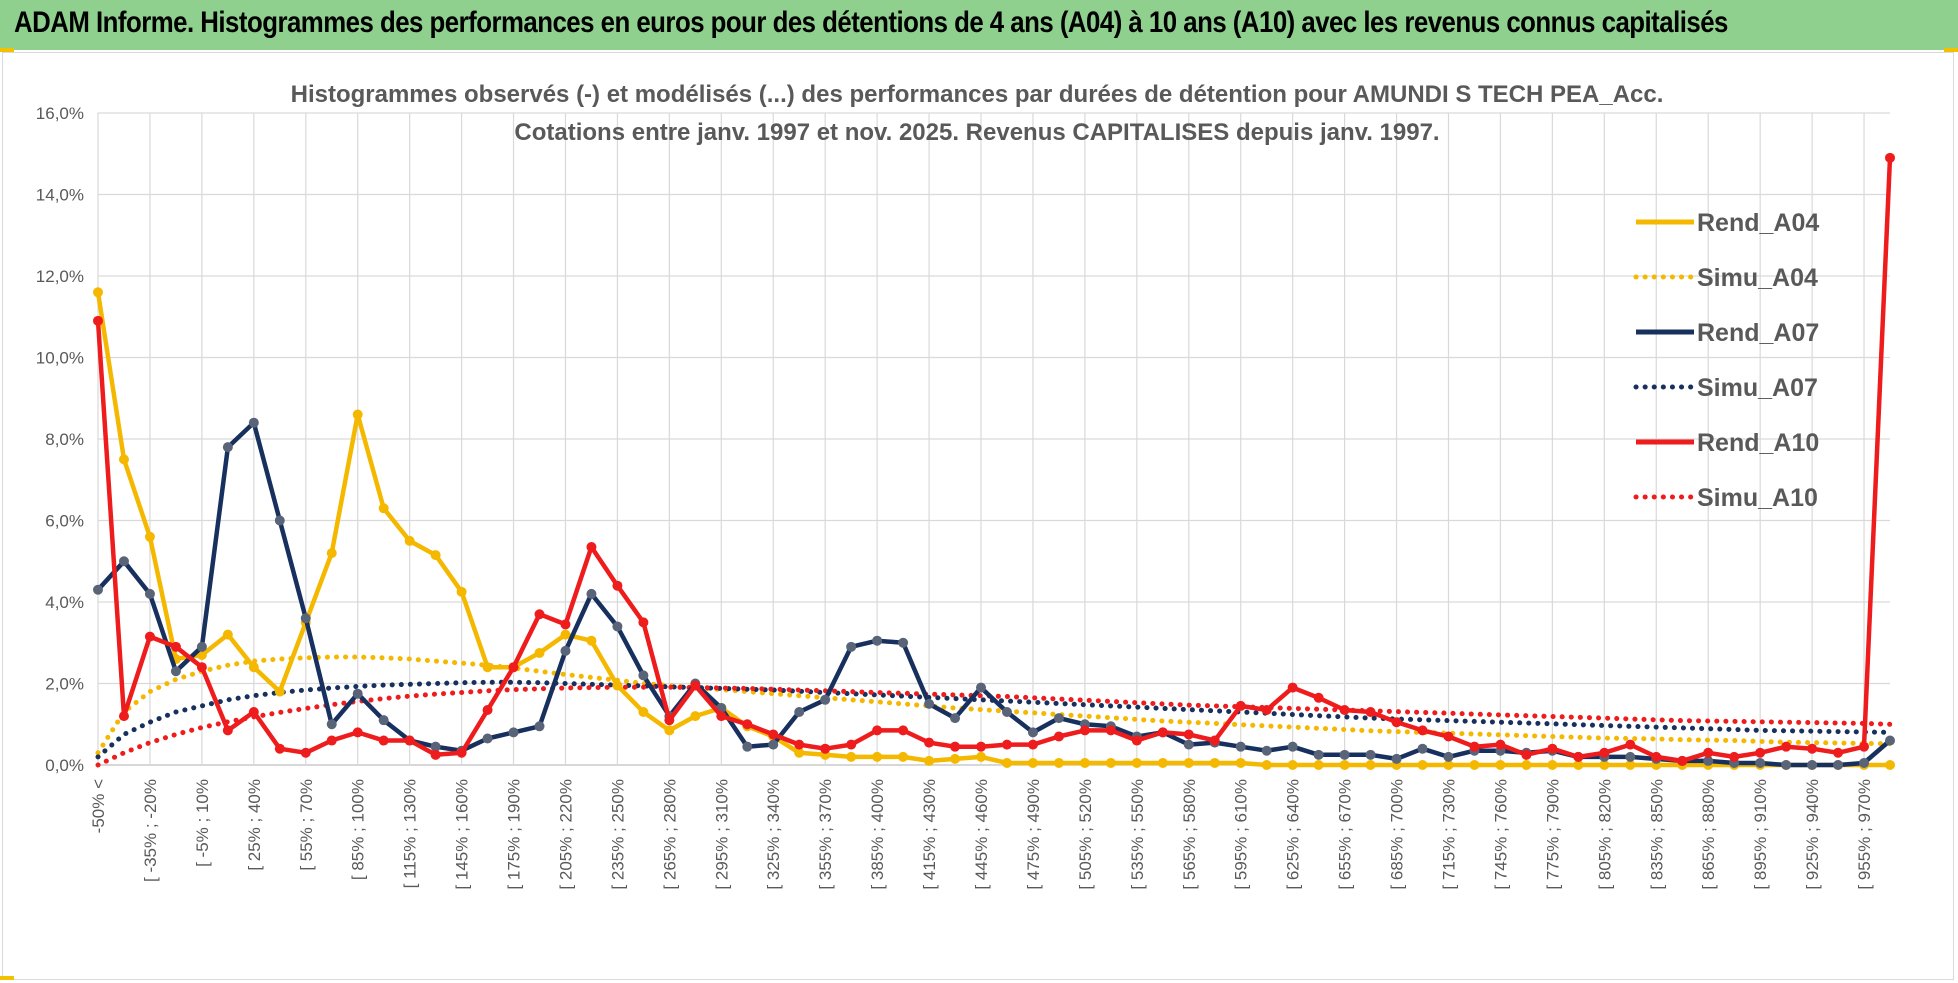 Image resolution: width=1958 pixels, height=983 pixels. What do you see at coordinates (825, 834) in the screenshot?
I see `x-tick-label: [ 355% ; 370%` at bounding box center [825, 834].